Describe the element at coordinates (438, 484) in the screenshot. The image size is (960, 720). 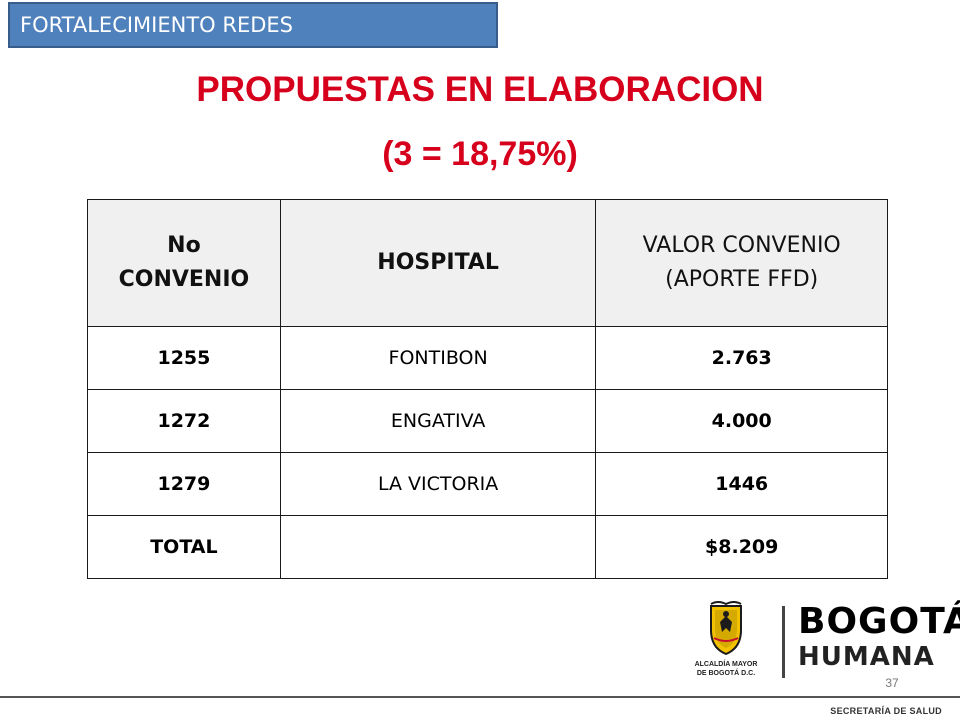
I see `cell-hospital: LA VICTORIA` at that location.